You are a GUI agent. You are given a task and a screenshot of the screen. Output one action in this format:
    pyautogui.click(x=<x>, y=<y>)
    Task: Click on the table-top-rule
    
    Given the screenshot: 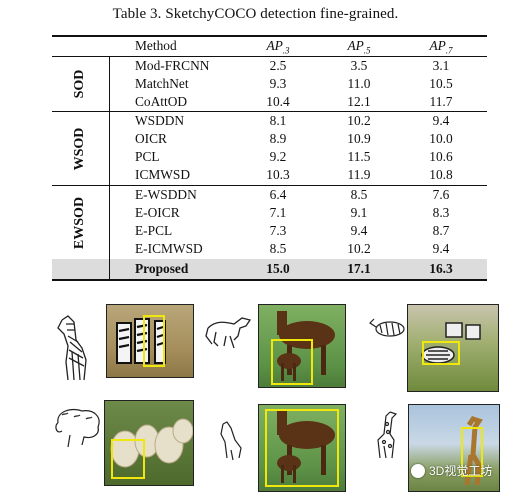 What is the action you would take?
    pyautogui.click(x=269, y=36)
    